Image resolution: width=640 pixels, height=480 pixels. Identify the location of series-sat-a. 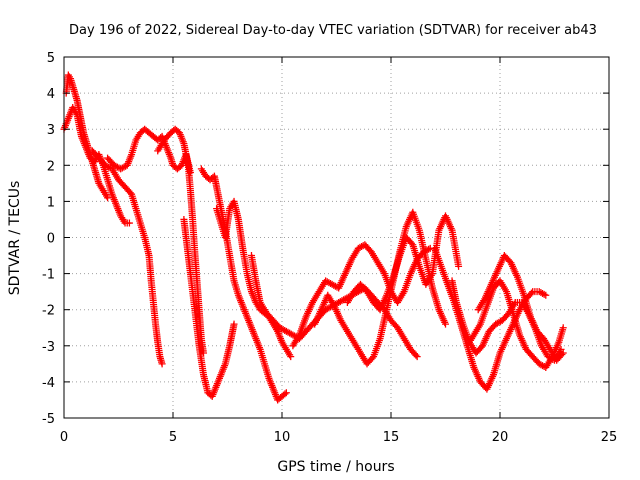
(87, 136).